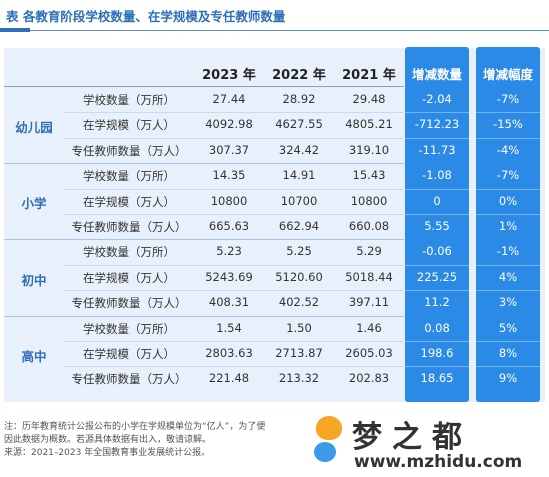  Describe the element at coordinates (34, 280) in the screenshot. I see `group-label: 初中` at that location.